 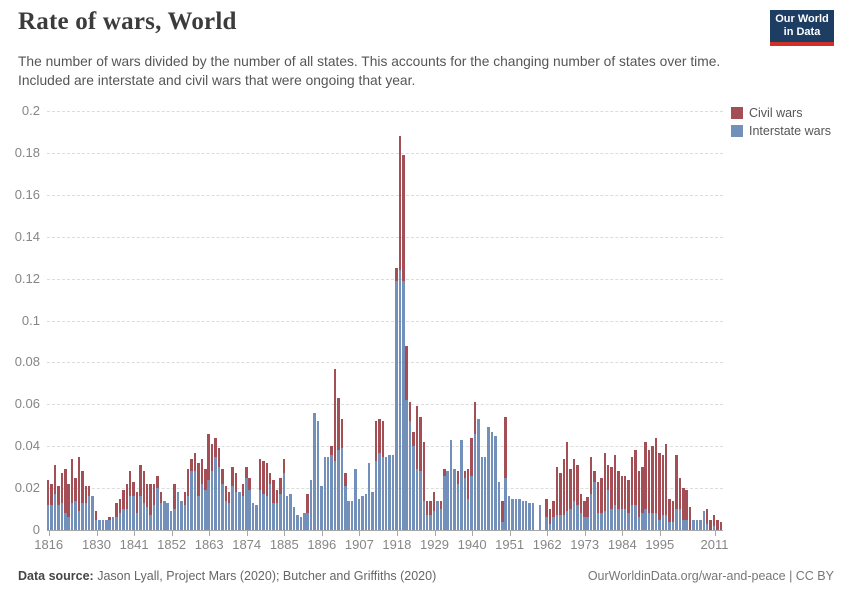 I want to click on bar-1918, so click(x=396, y=399).